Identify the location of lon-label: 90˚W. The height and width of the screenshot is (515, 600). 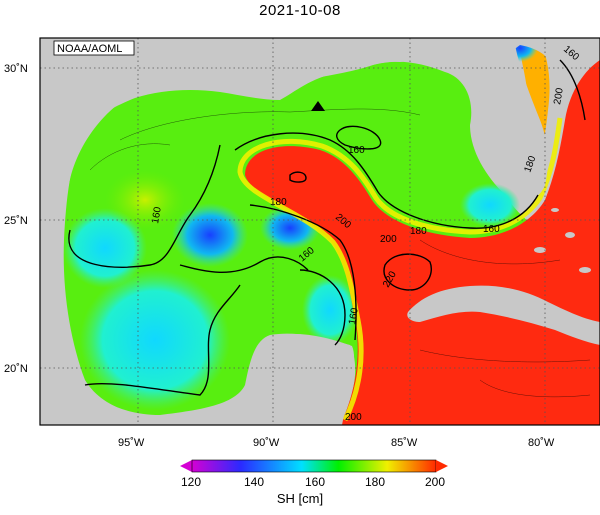
(266, 443).